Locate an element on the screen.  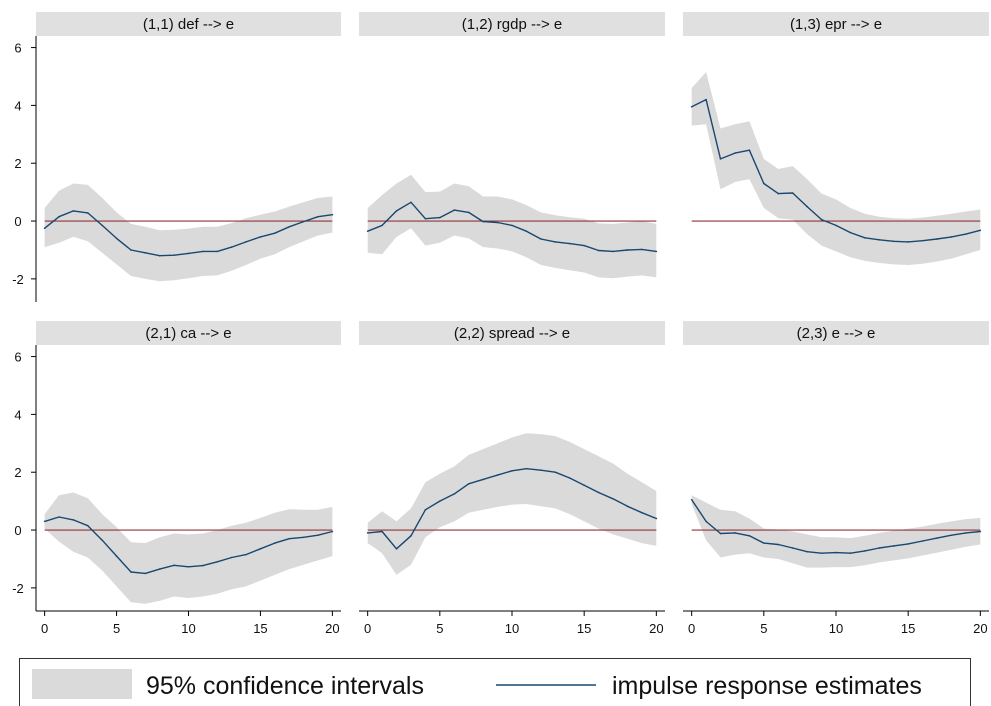
panel-title: (1,1) def --> e is located at coordinates (188, 24).